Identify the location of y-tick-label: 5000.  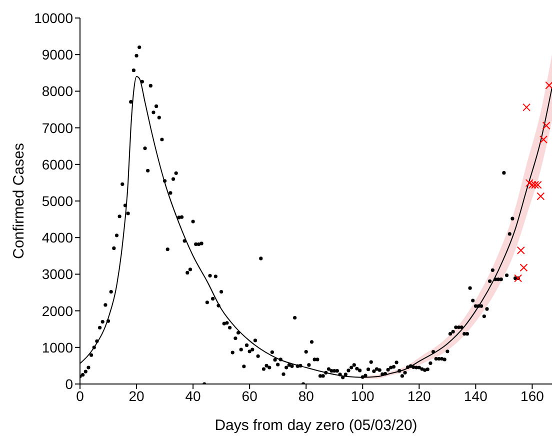
(58, 200).